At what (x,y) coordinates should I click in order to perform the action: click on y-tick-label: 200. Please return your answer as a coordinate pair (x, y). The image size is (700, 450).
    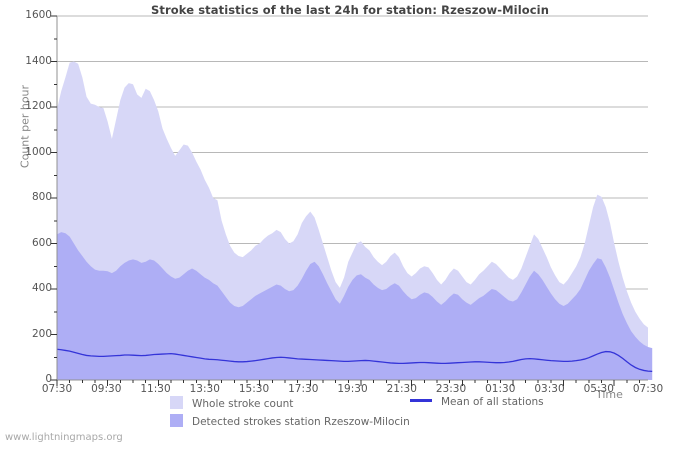
    Looking at the image, I should click on (41, 333).